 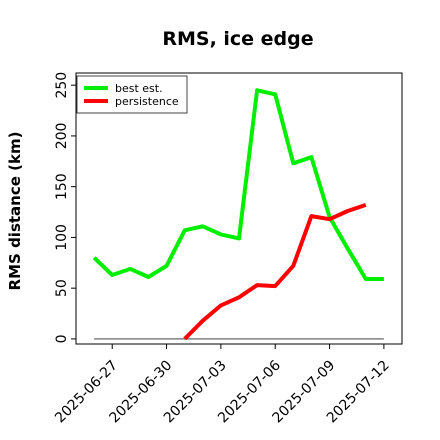 I want to click on legend: best est. persistence, so click(x=132, y=94).